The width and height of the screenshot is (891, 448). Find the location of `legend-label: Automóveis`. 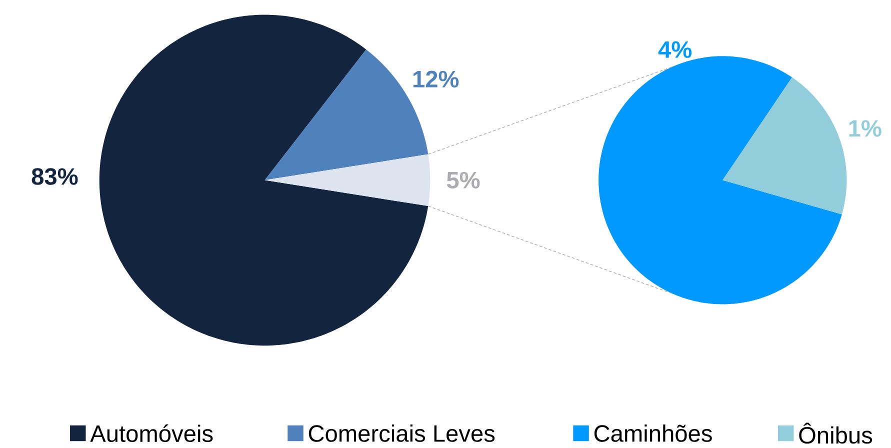

legend-label: Automóveis is located at coordinates (151, 433).